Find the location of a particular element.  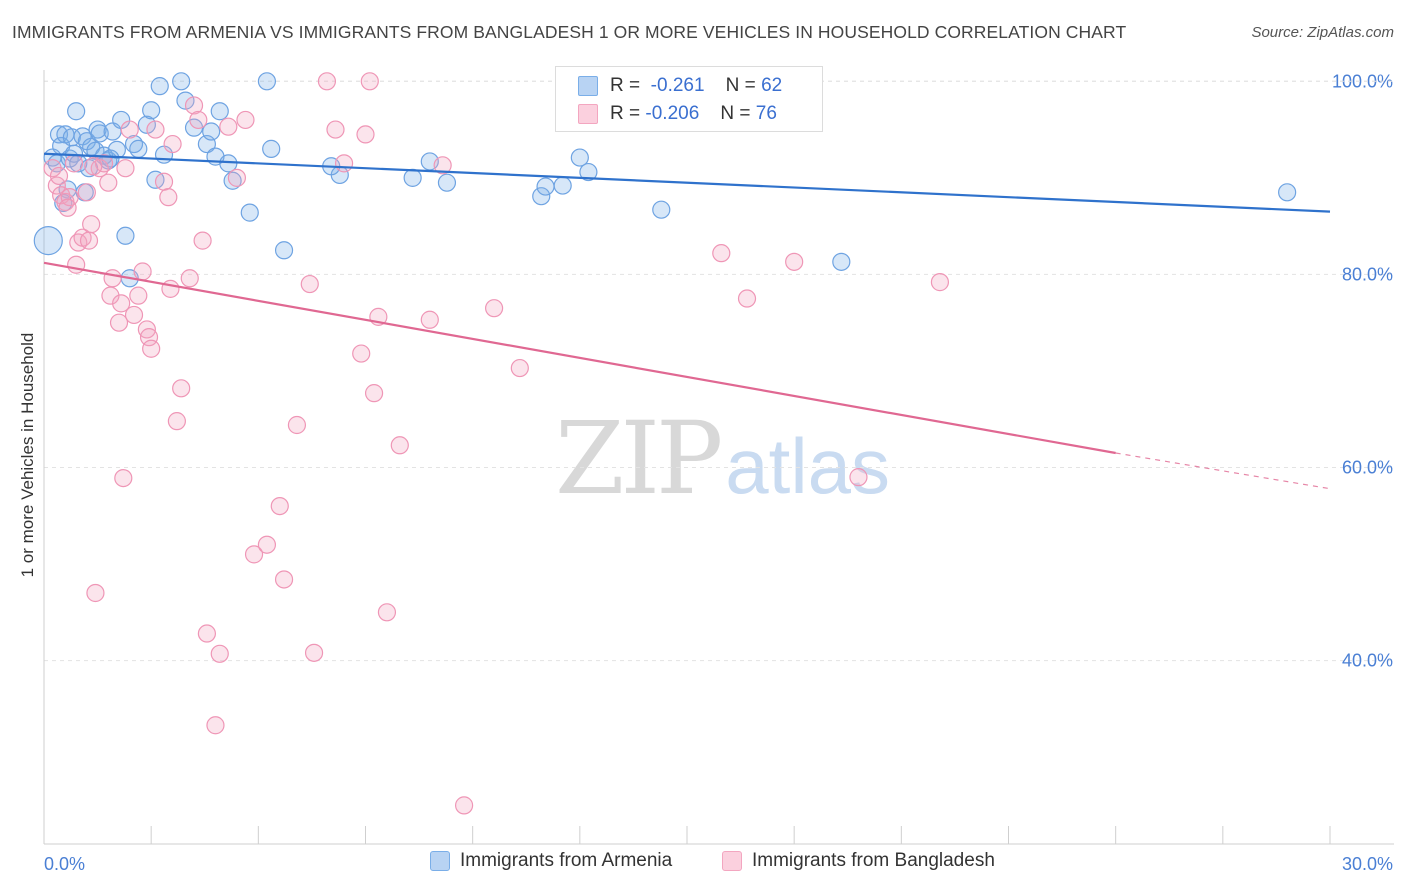

legend-row-bangladesh: R = -0.206 N = 76 is located at coordinates (677, 114).